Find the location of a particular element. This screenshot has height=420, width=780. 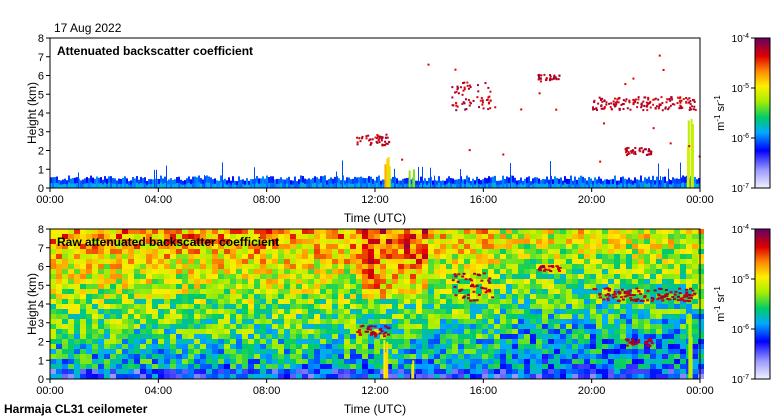

x-tick-label: 16:00 is located at coordinates (484, 200).